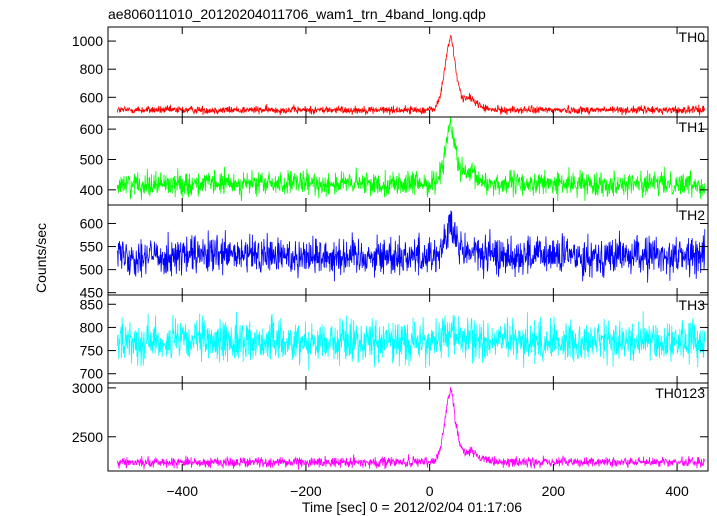 This screenshot has width=717, height=516. Describe the element at coordinates (92, 304) in the screenshot. I see `y-tick-label: 850` at that location.